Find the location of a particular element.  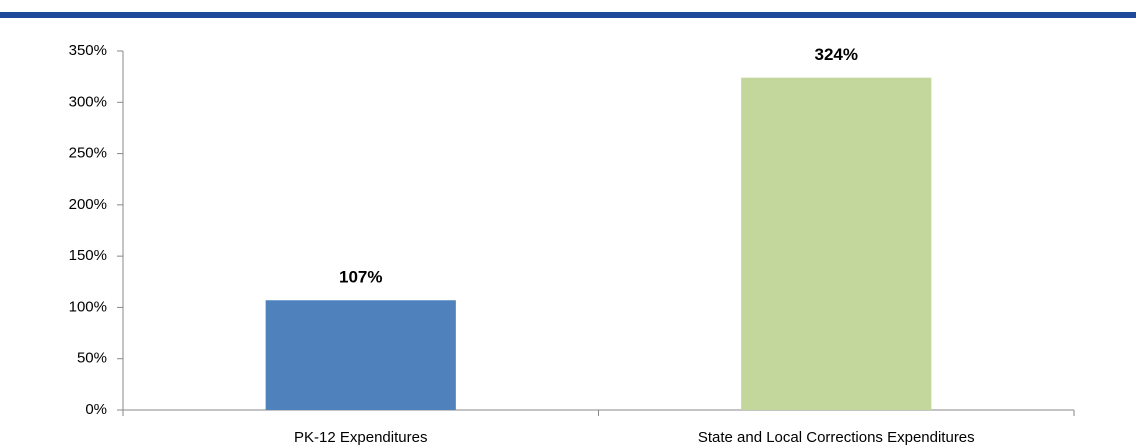

y-tick-label: 350% is located at coordinates (88, 50).